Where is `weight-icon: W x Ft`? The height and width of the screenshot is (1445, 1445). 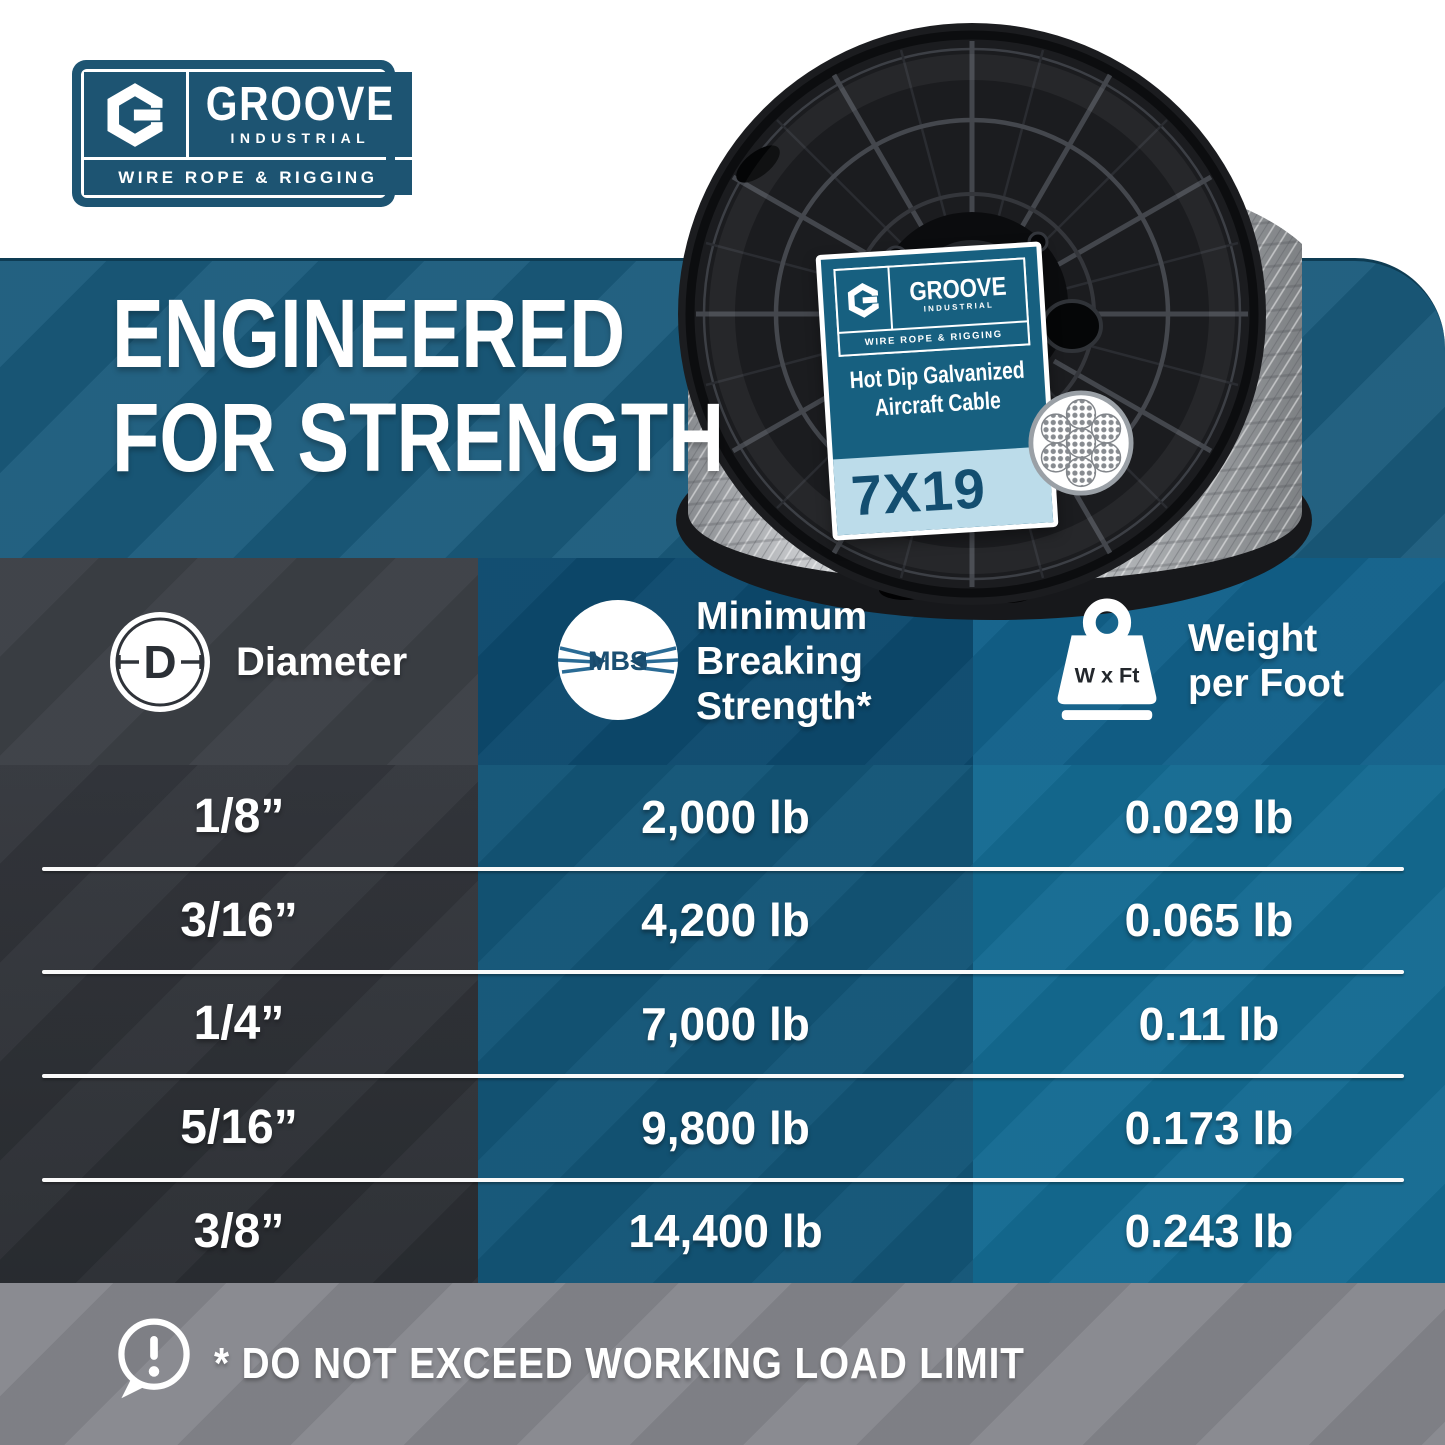
weight-icon: W x Ft is located at coordinates (1107, 659).